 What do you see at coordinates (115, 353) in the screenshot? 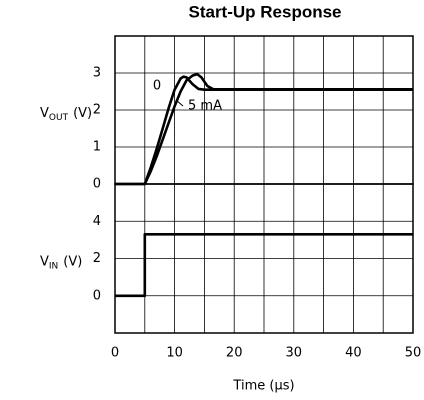
I see `x-tick-label: 0` at bounding box center [115, 353].